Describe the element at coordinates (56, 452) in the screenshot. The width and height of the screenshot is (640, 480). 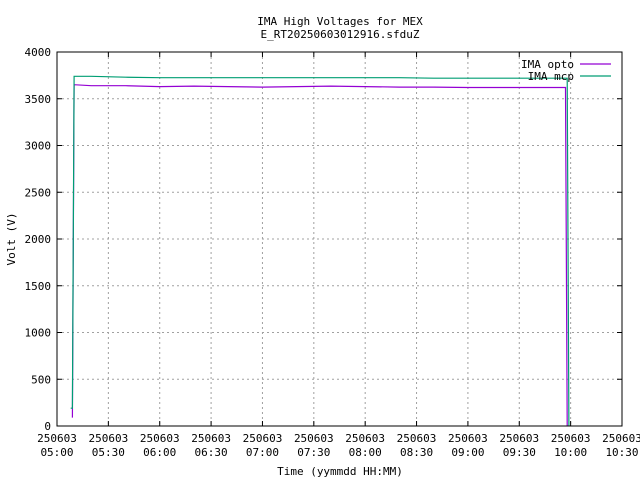
I see `x-tick-label-time: 05:00` at that location.